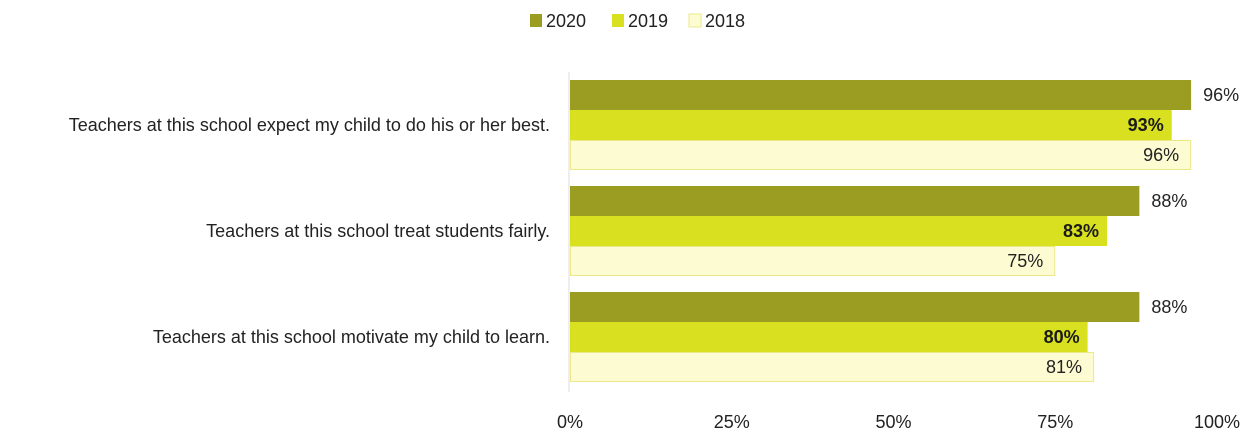 The height and width of the screenshot is (439, 1256). Describe the element at coordinates (893, 422) in the screenshot. I see `x-tick-label: 50%` at that location.